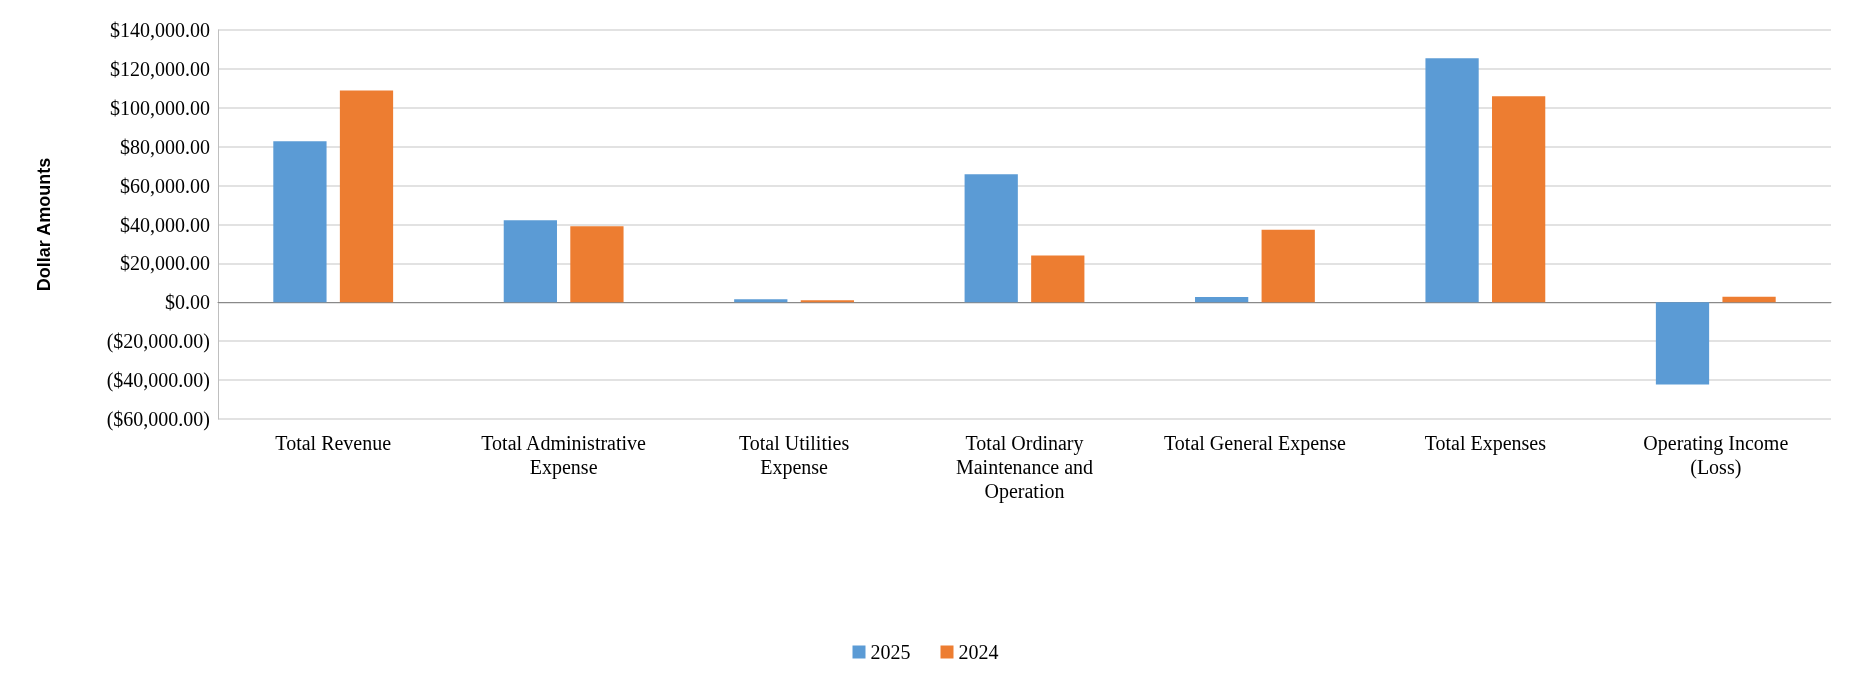  What do you see at coordinates (794, 455) in the screenshot?
I see `x-tick-label: Total Utilities Expense` at bounding box center [794, 455].